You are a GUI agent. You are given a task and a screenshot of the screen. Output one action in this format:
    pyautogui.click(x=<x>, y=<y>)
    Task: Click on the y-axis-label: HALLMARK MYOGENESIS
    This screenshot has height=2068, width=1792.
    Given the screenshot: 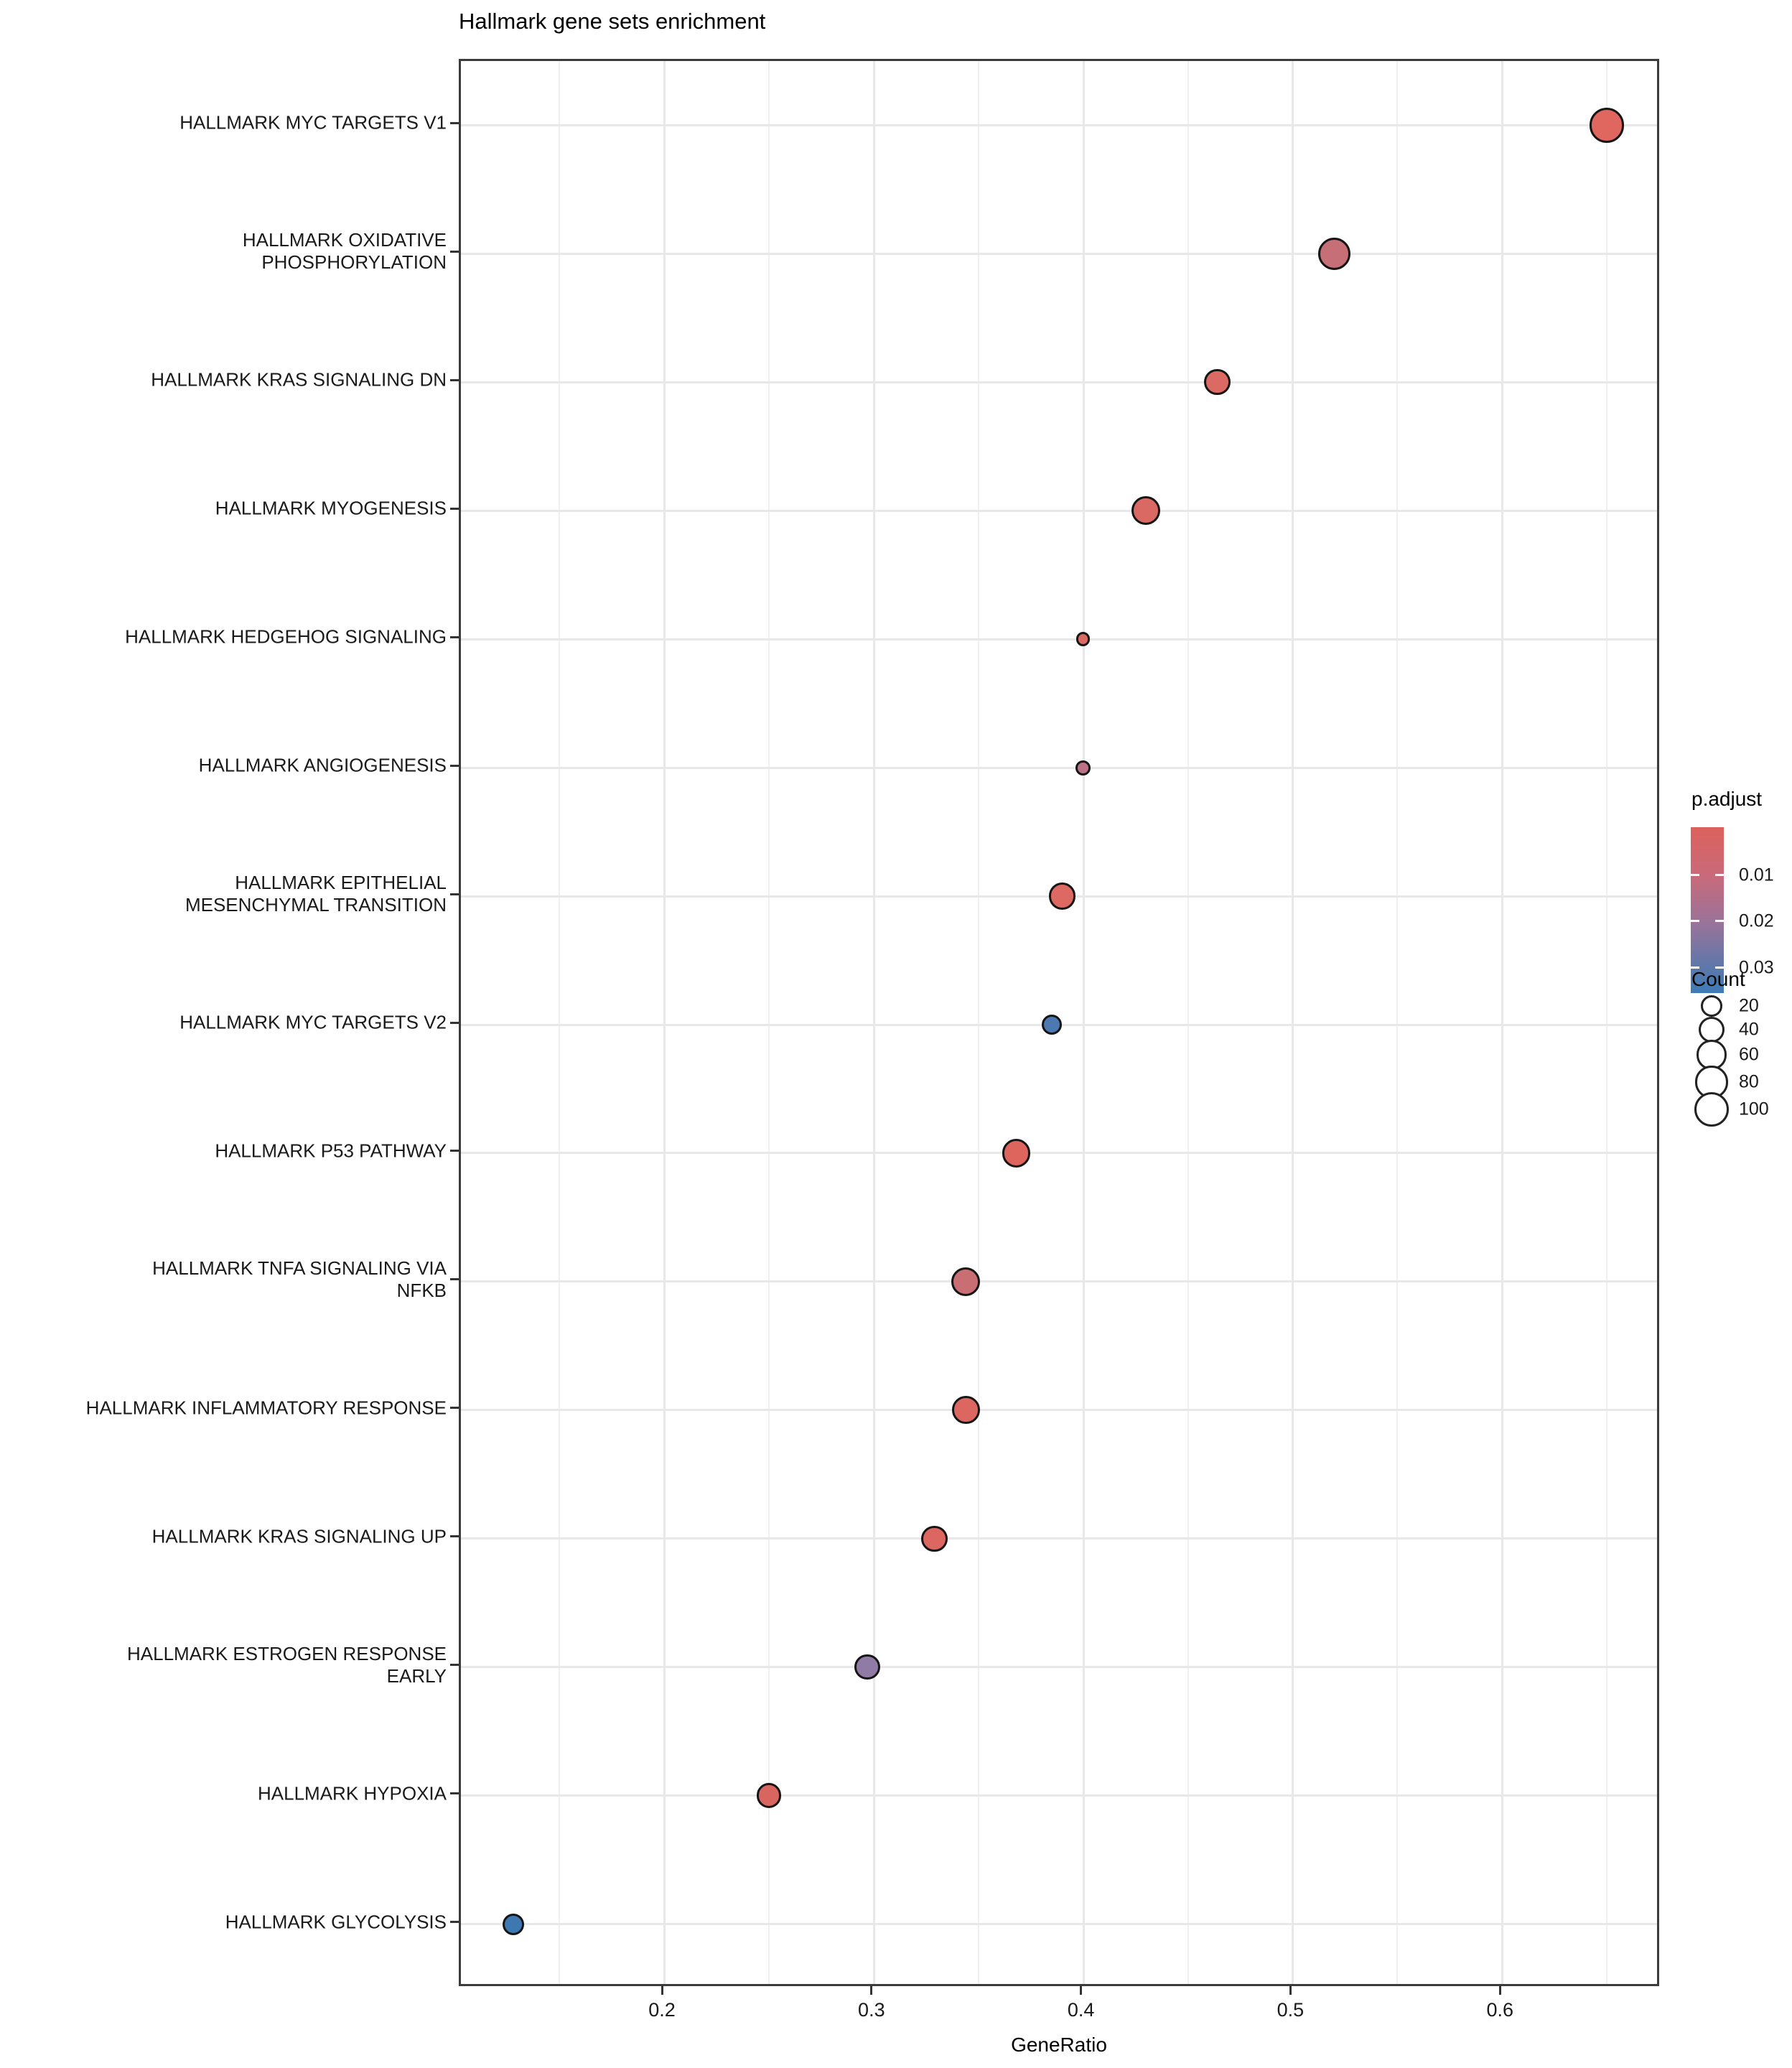 What is the action you would take?
    pyautogui.click(x=227, y=509)
    